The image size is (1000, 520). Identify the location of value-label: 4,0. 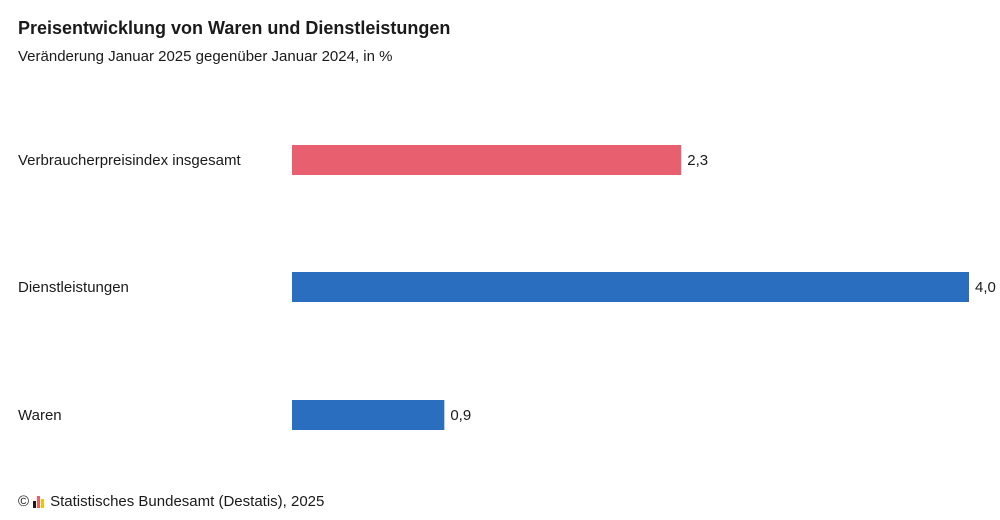
(985, 287).